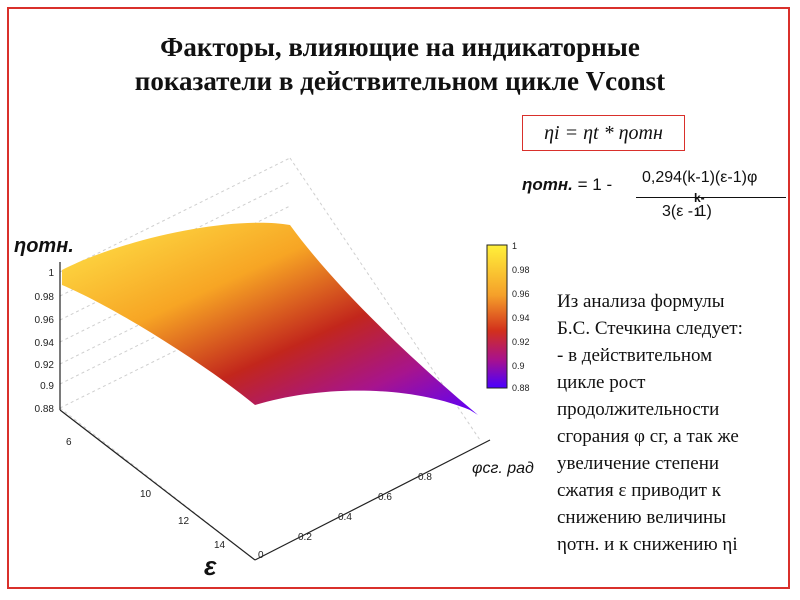 The image size is (800, 600). Describe the element at coordinates (650, 328) in the screenshot. I see `conclusion-line: Б.С. Стечкина следует:` at that location.